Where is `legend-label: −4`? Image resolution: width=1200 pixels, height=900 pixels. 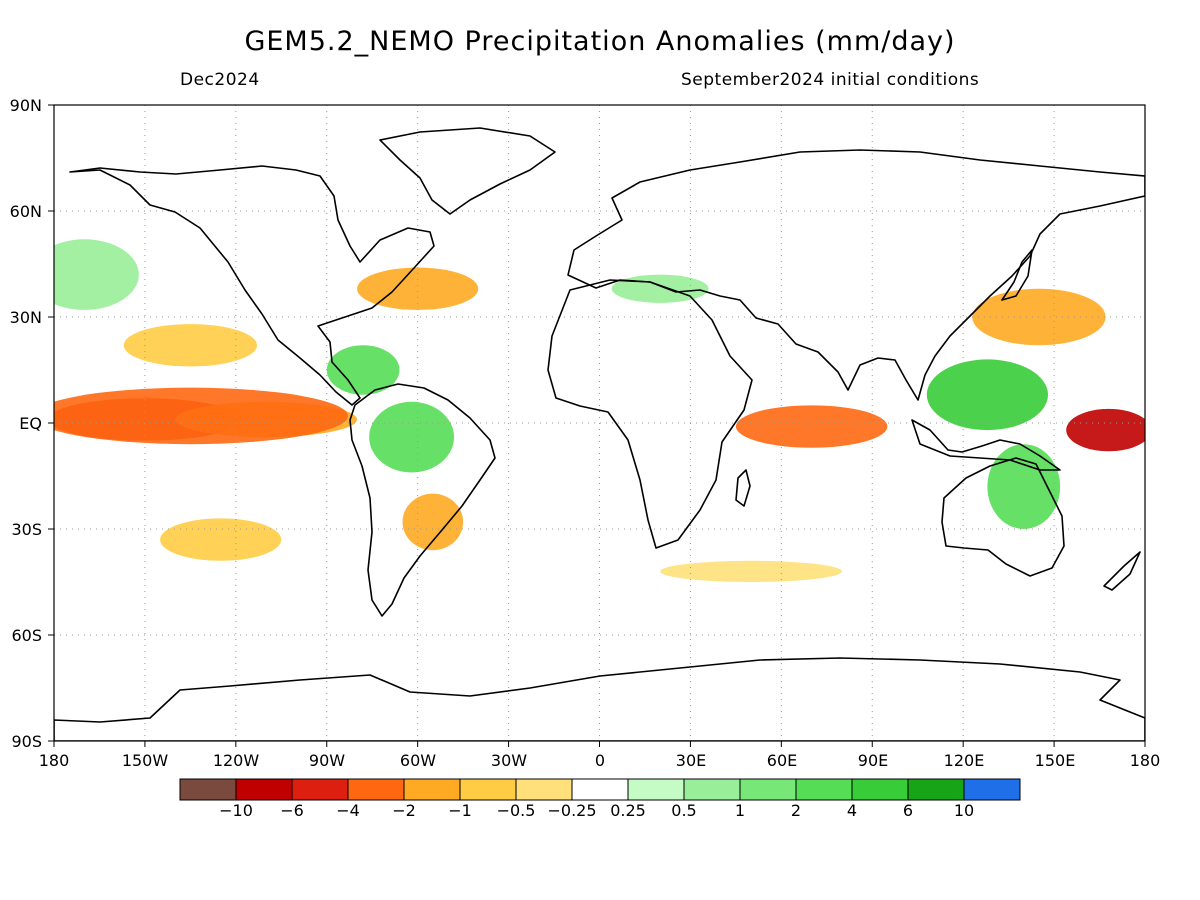 legend-label: −4 is located at coordinates (348, 810).